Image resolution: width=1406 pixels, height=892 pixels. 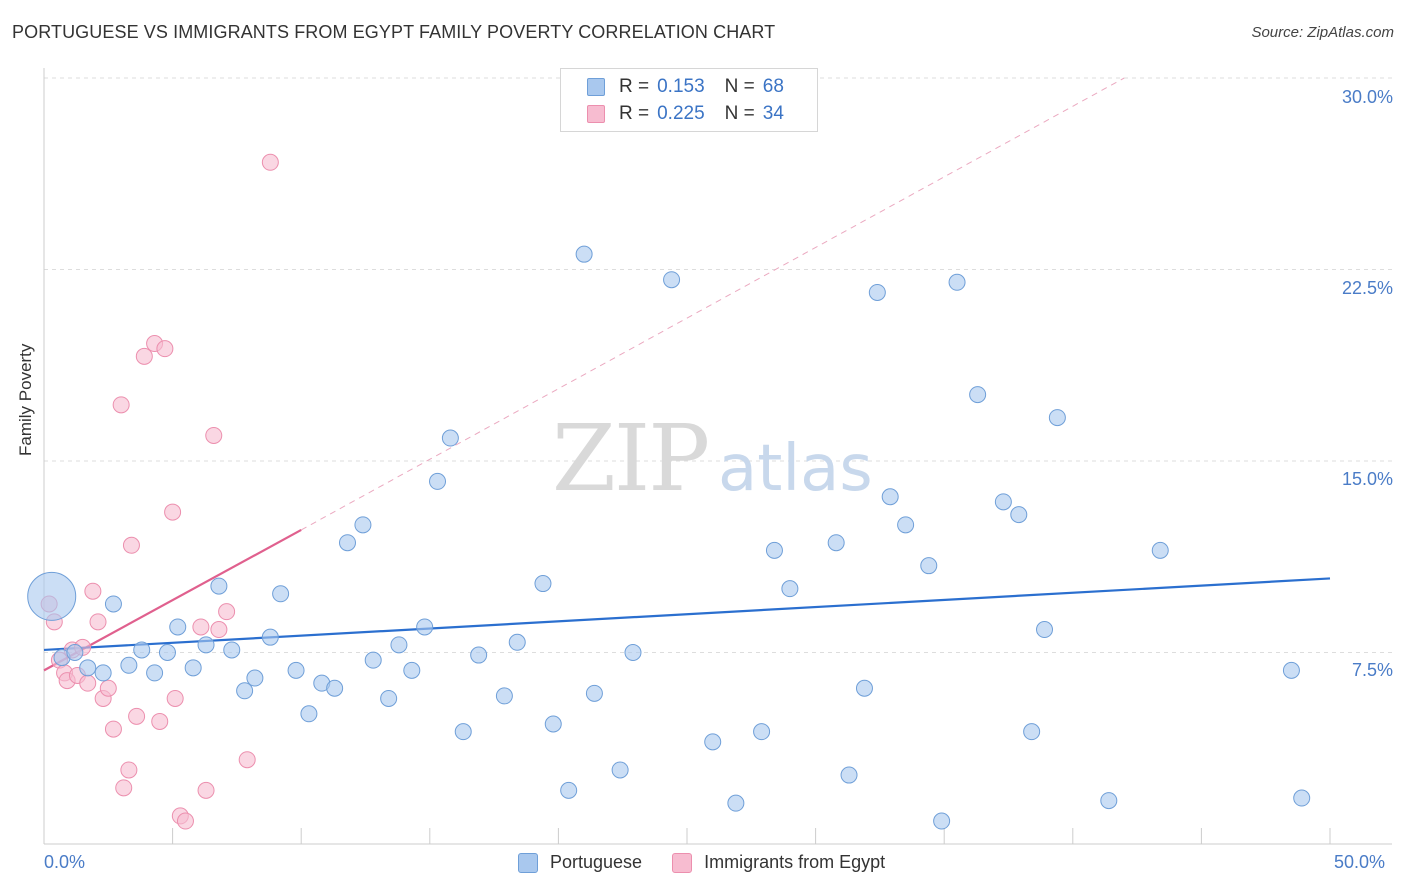 I want to click on x-tick-label: 50.0%, so click(x=1360, y=862).